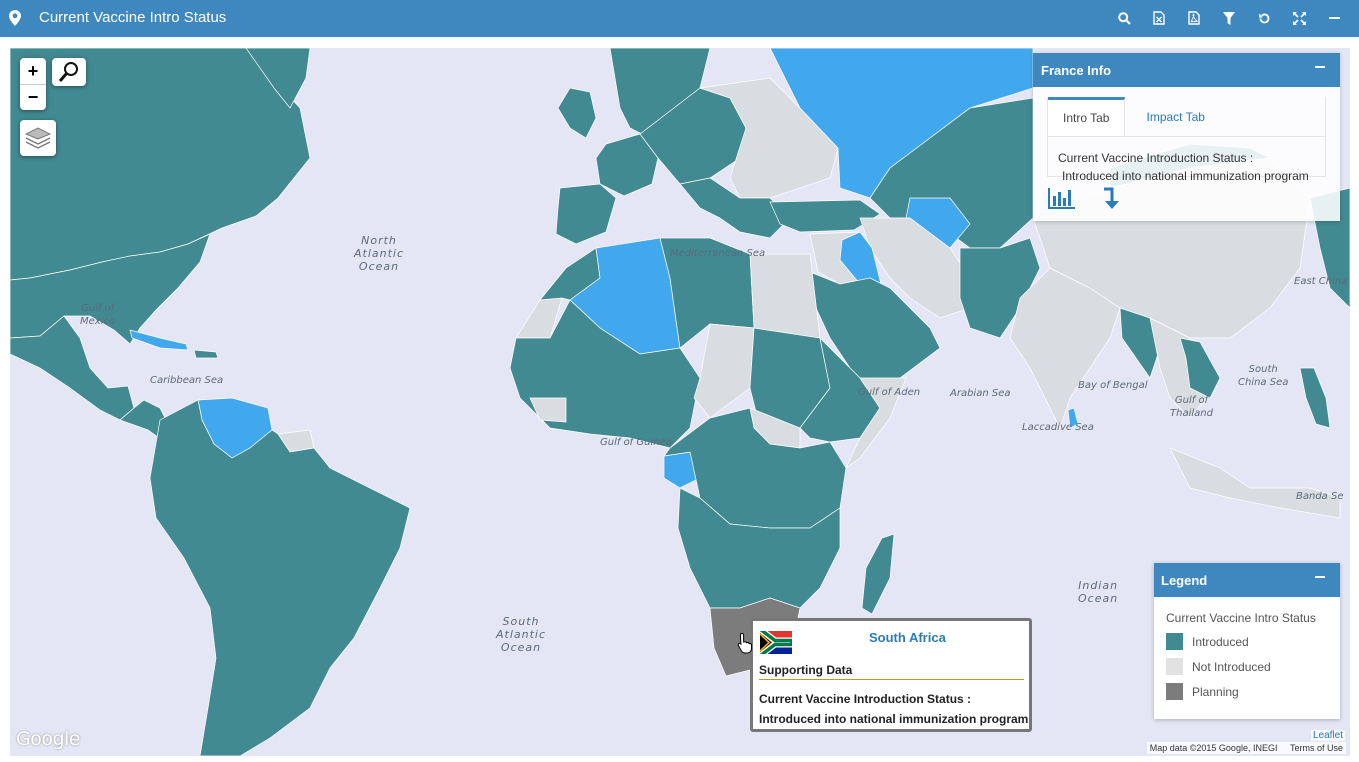  What do you see at coordinates (1253, 641) in the screenshot?
I see `legend-item: Introduced` at bounding box center [1253, 641].